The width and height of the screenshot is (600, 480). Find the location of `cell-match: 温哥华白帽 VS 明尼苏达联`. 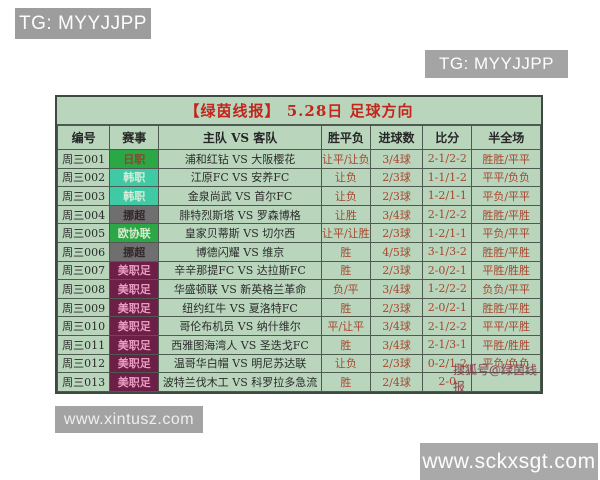

cell-match: 温哥华白帽 VS 明尼苏达联 is located at coordinates (240, 363).